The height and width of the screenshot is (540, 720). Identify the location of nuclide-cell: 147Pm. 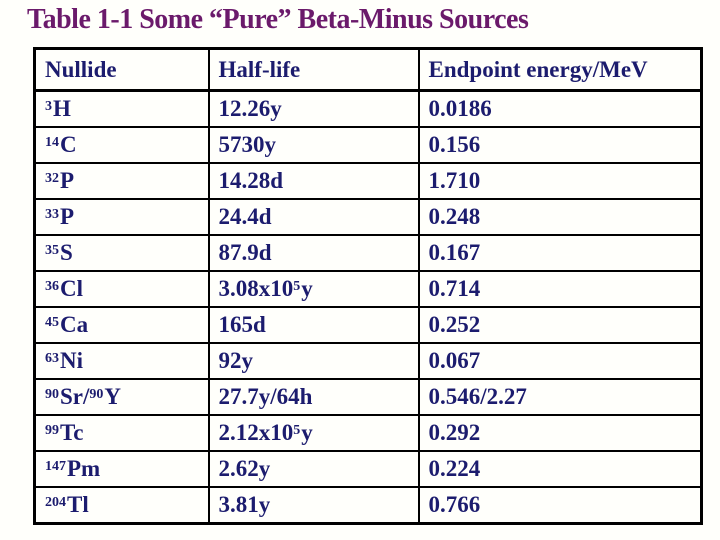
(121, 469).